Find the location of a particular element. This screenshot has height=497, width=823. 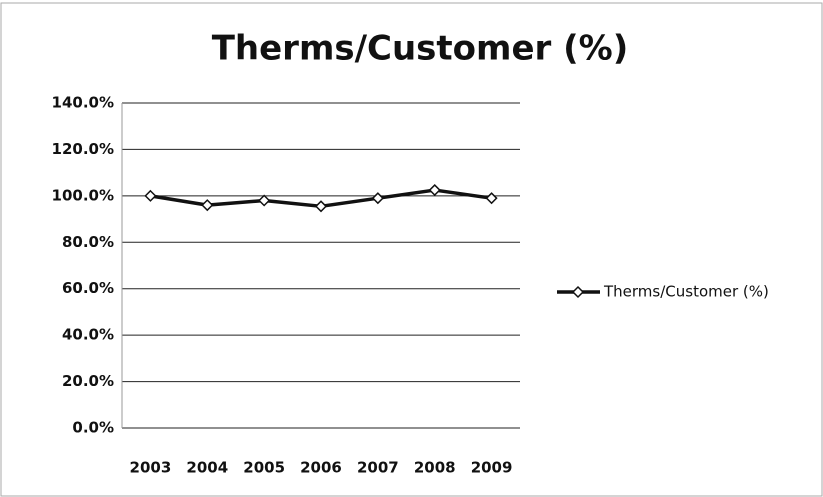

x-tick-label: 2007 is located at coordinates (378, 468).